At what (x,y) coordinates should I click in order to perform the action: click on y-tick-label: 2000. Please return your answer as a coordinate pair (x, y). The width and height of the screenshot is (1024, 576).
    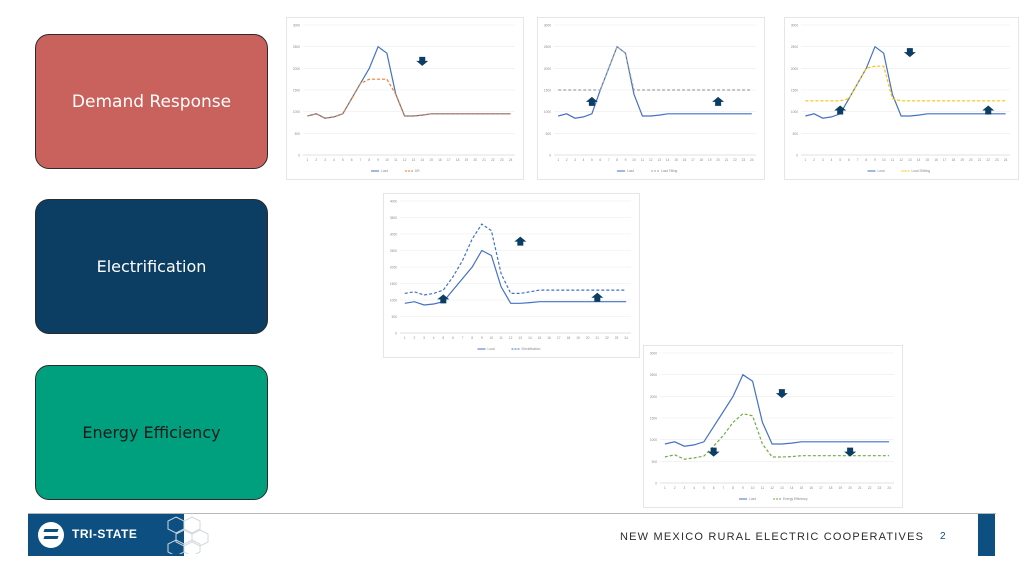
    Looking at the image, I should click on (296, 69).